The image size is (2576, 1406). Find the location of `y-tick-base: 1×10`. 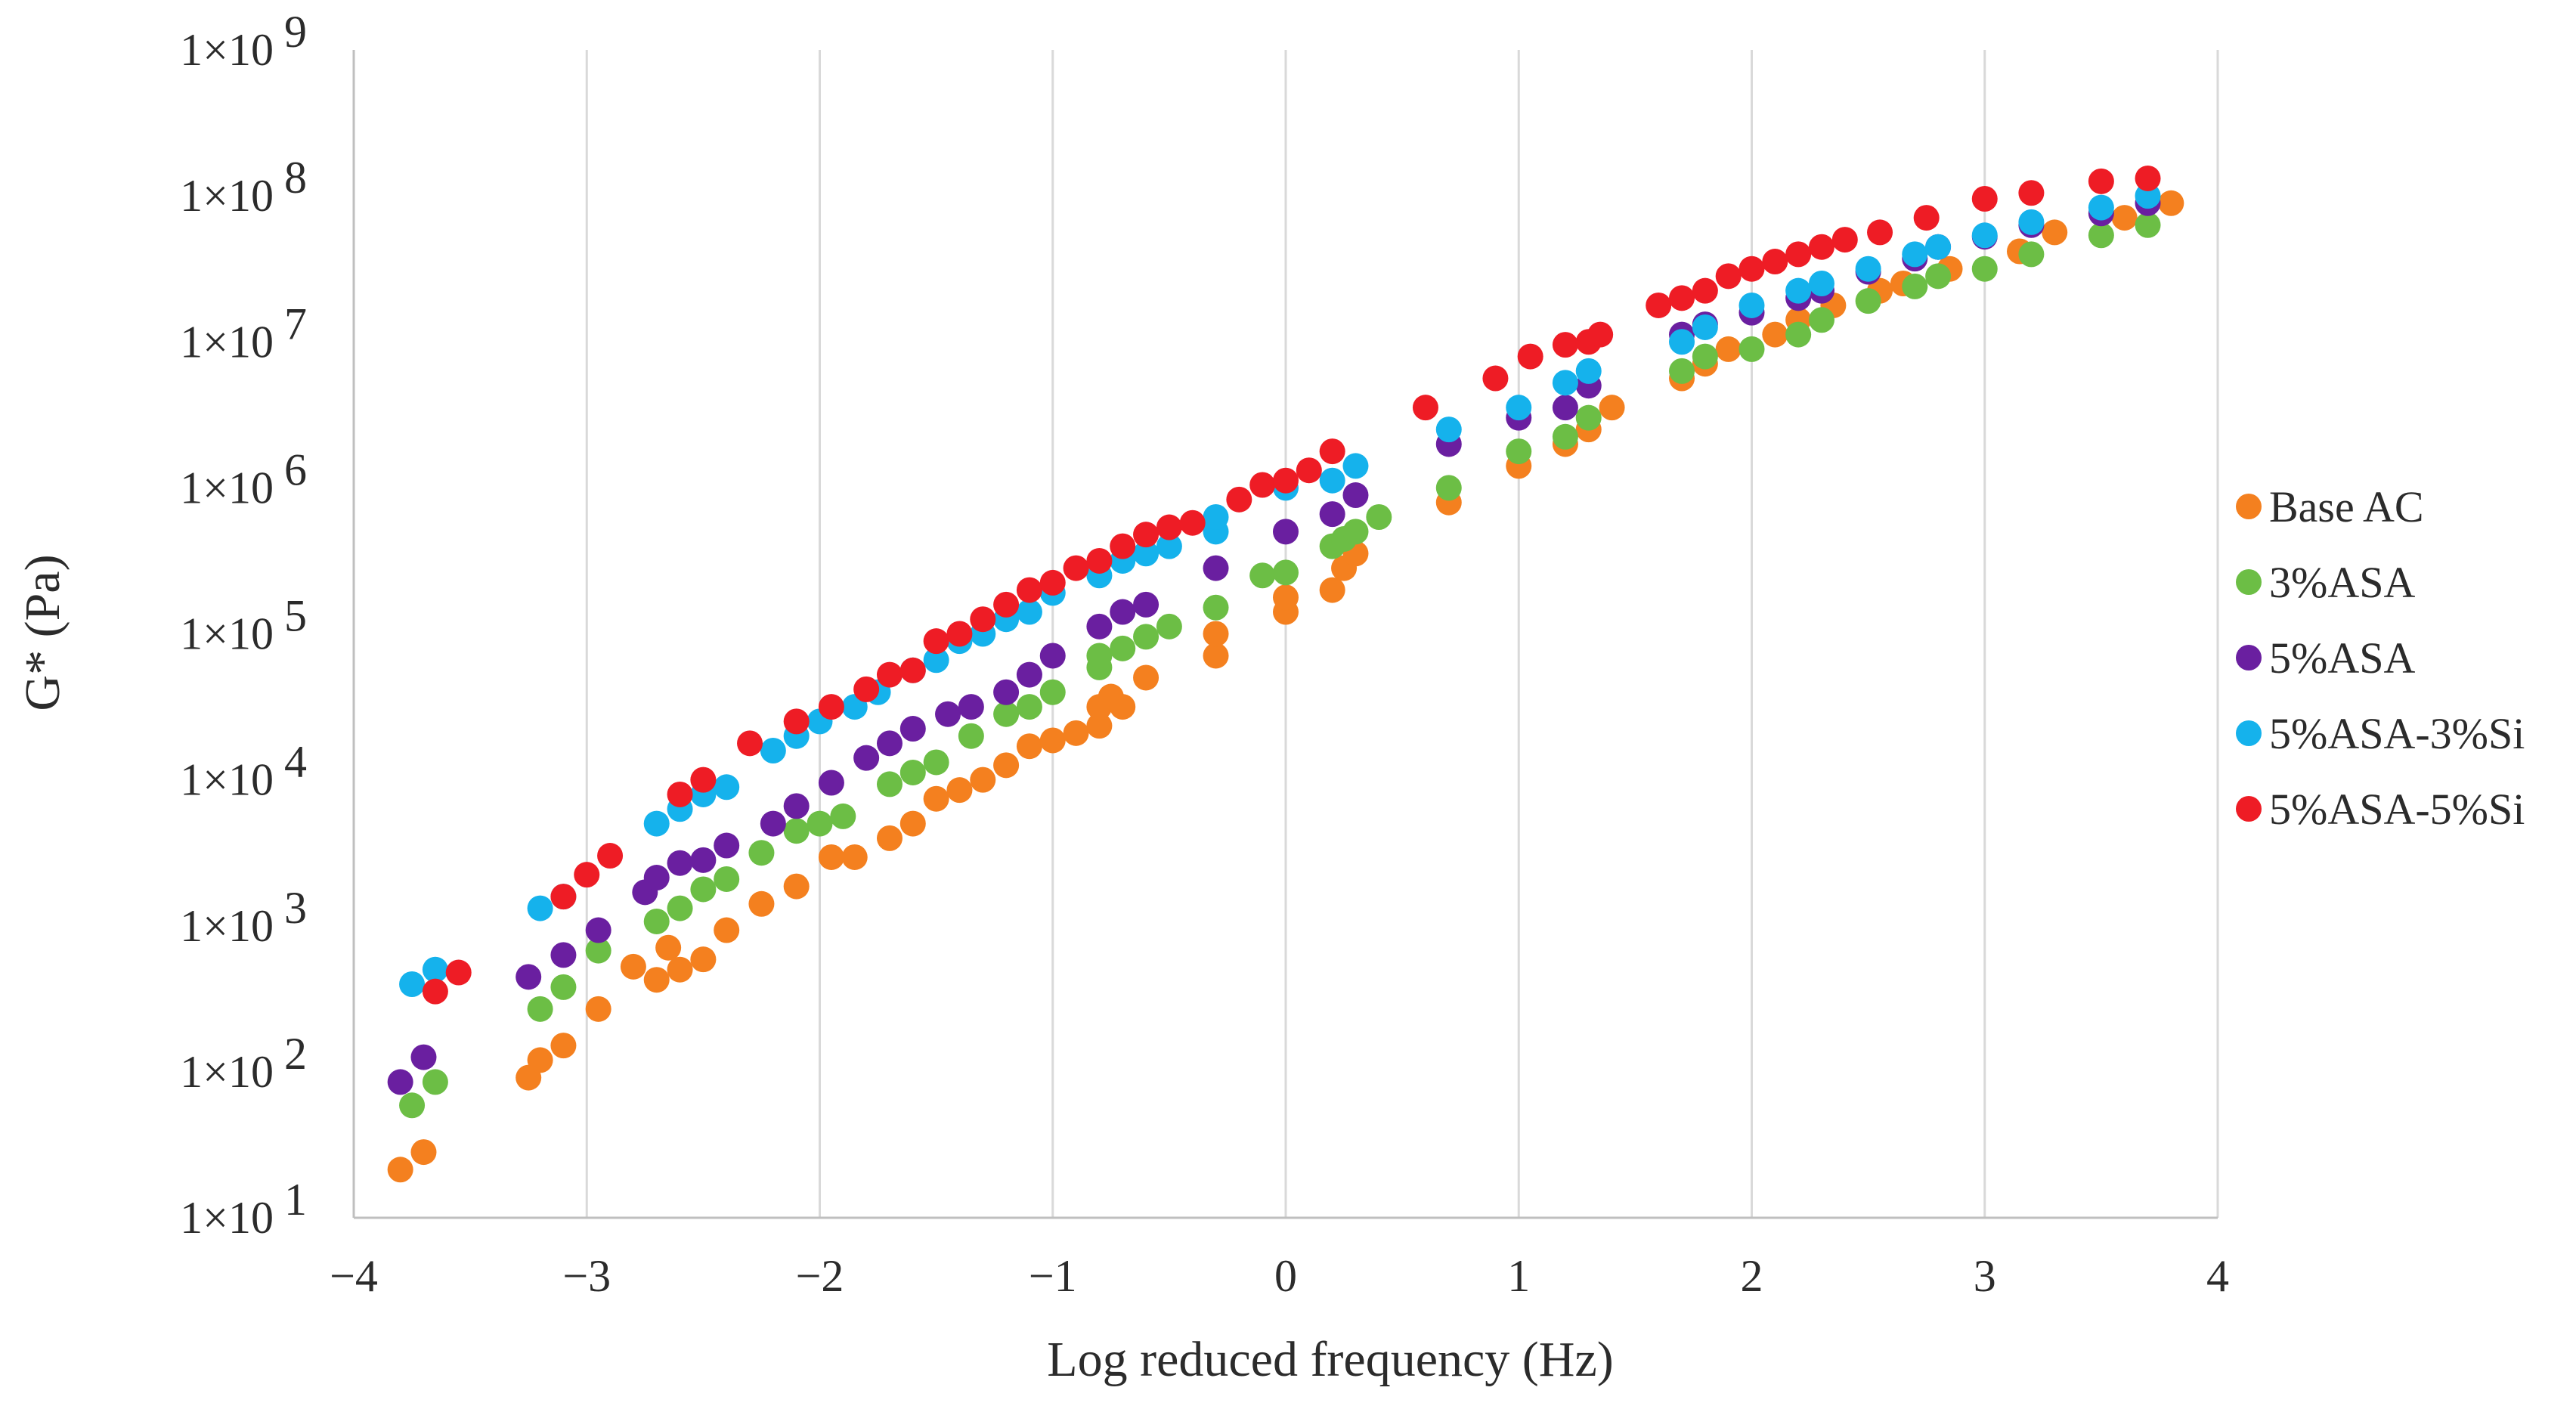

y-tick-base: 1×10 is located at coordinates (227, 926).